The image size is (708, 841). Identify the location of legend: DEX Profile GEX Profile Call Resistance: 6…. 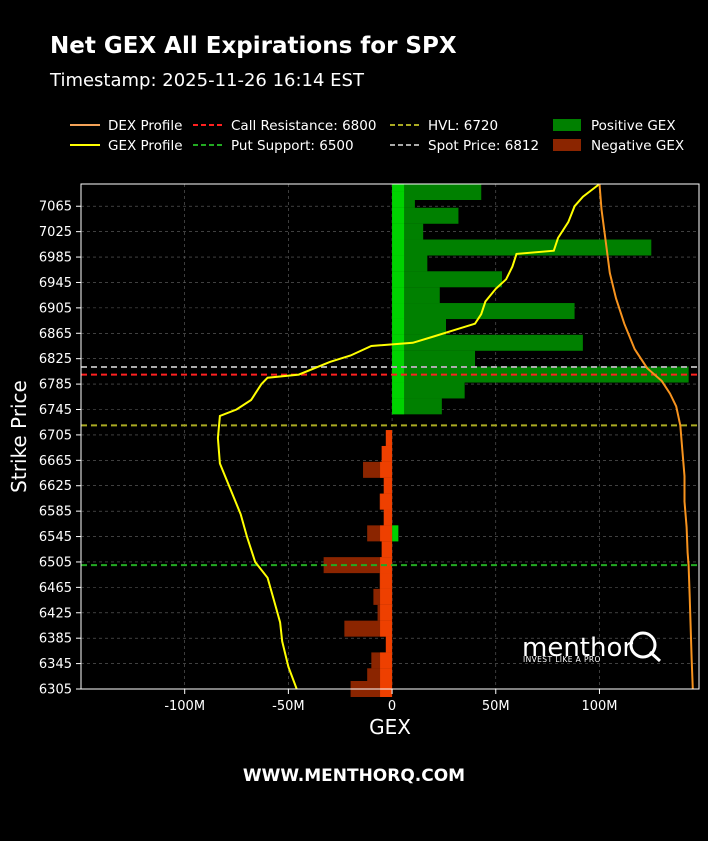
(377, 136).